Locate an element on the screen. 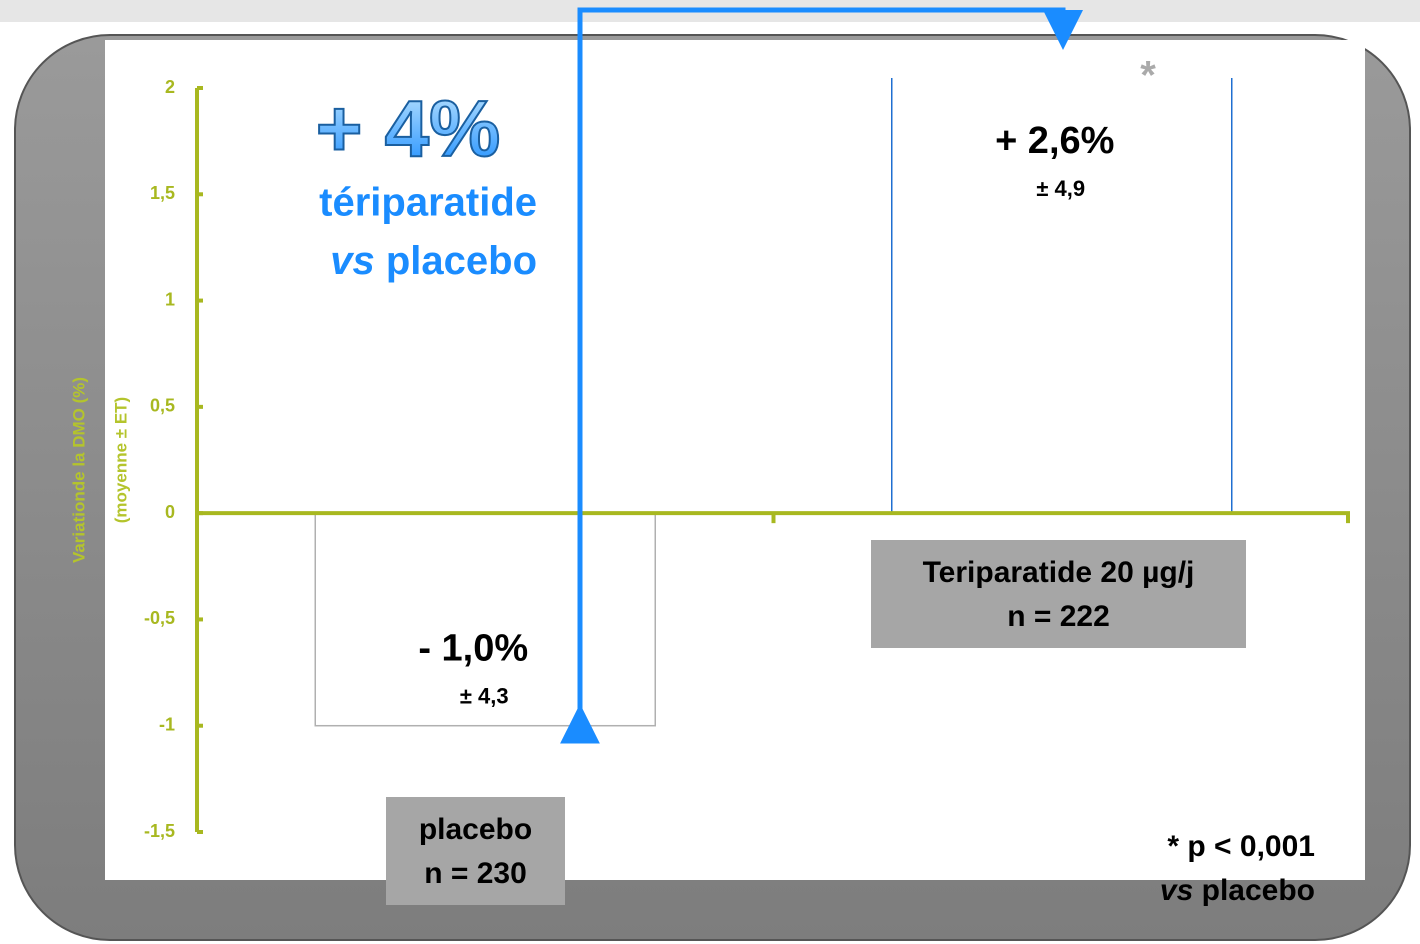 This screenshot has height=944, width=1420. footnote: vs placebo is located at coordinates (1237, 890).